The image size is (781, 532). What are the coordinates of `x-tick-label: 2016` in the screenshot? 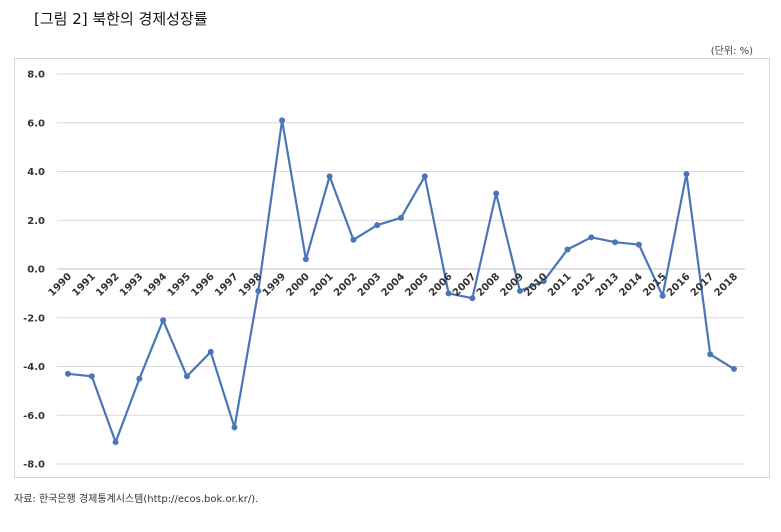 It's located at (678, 284).